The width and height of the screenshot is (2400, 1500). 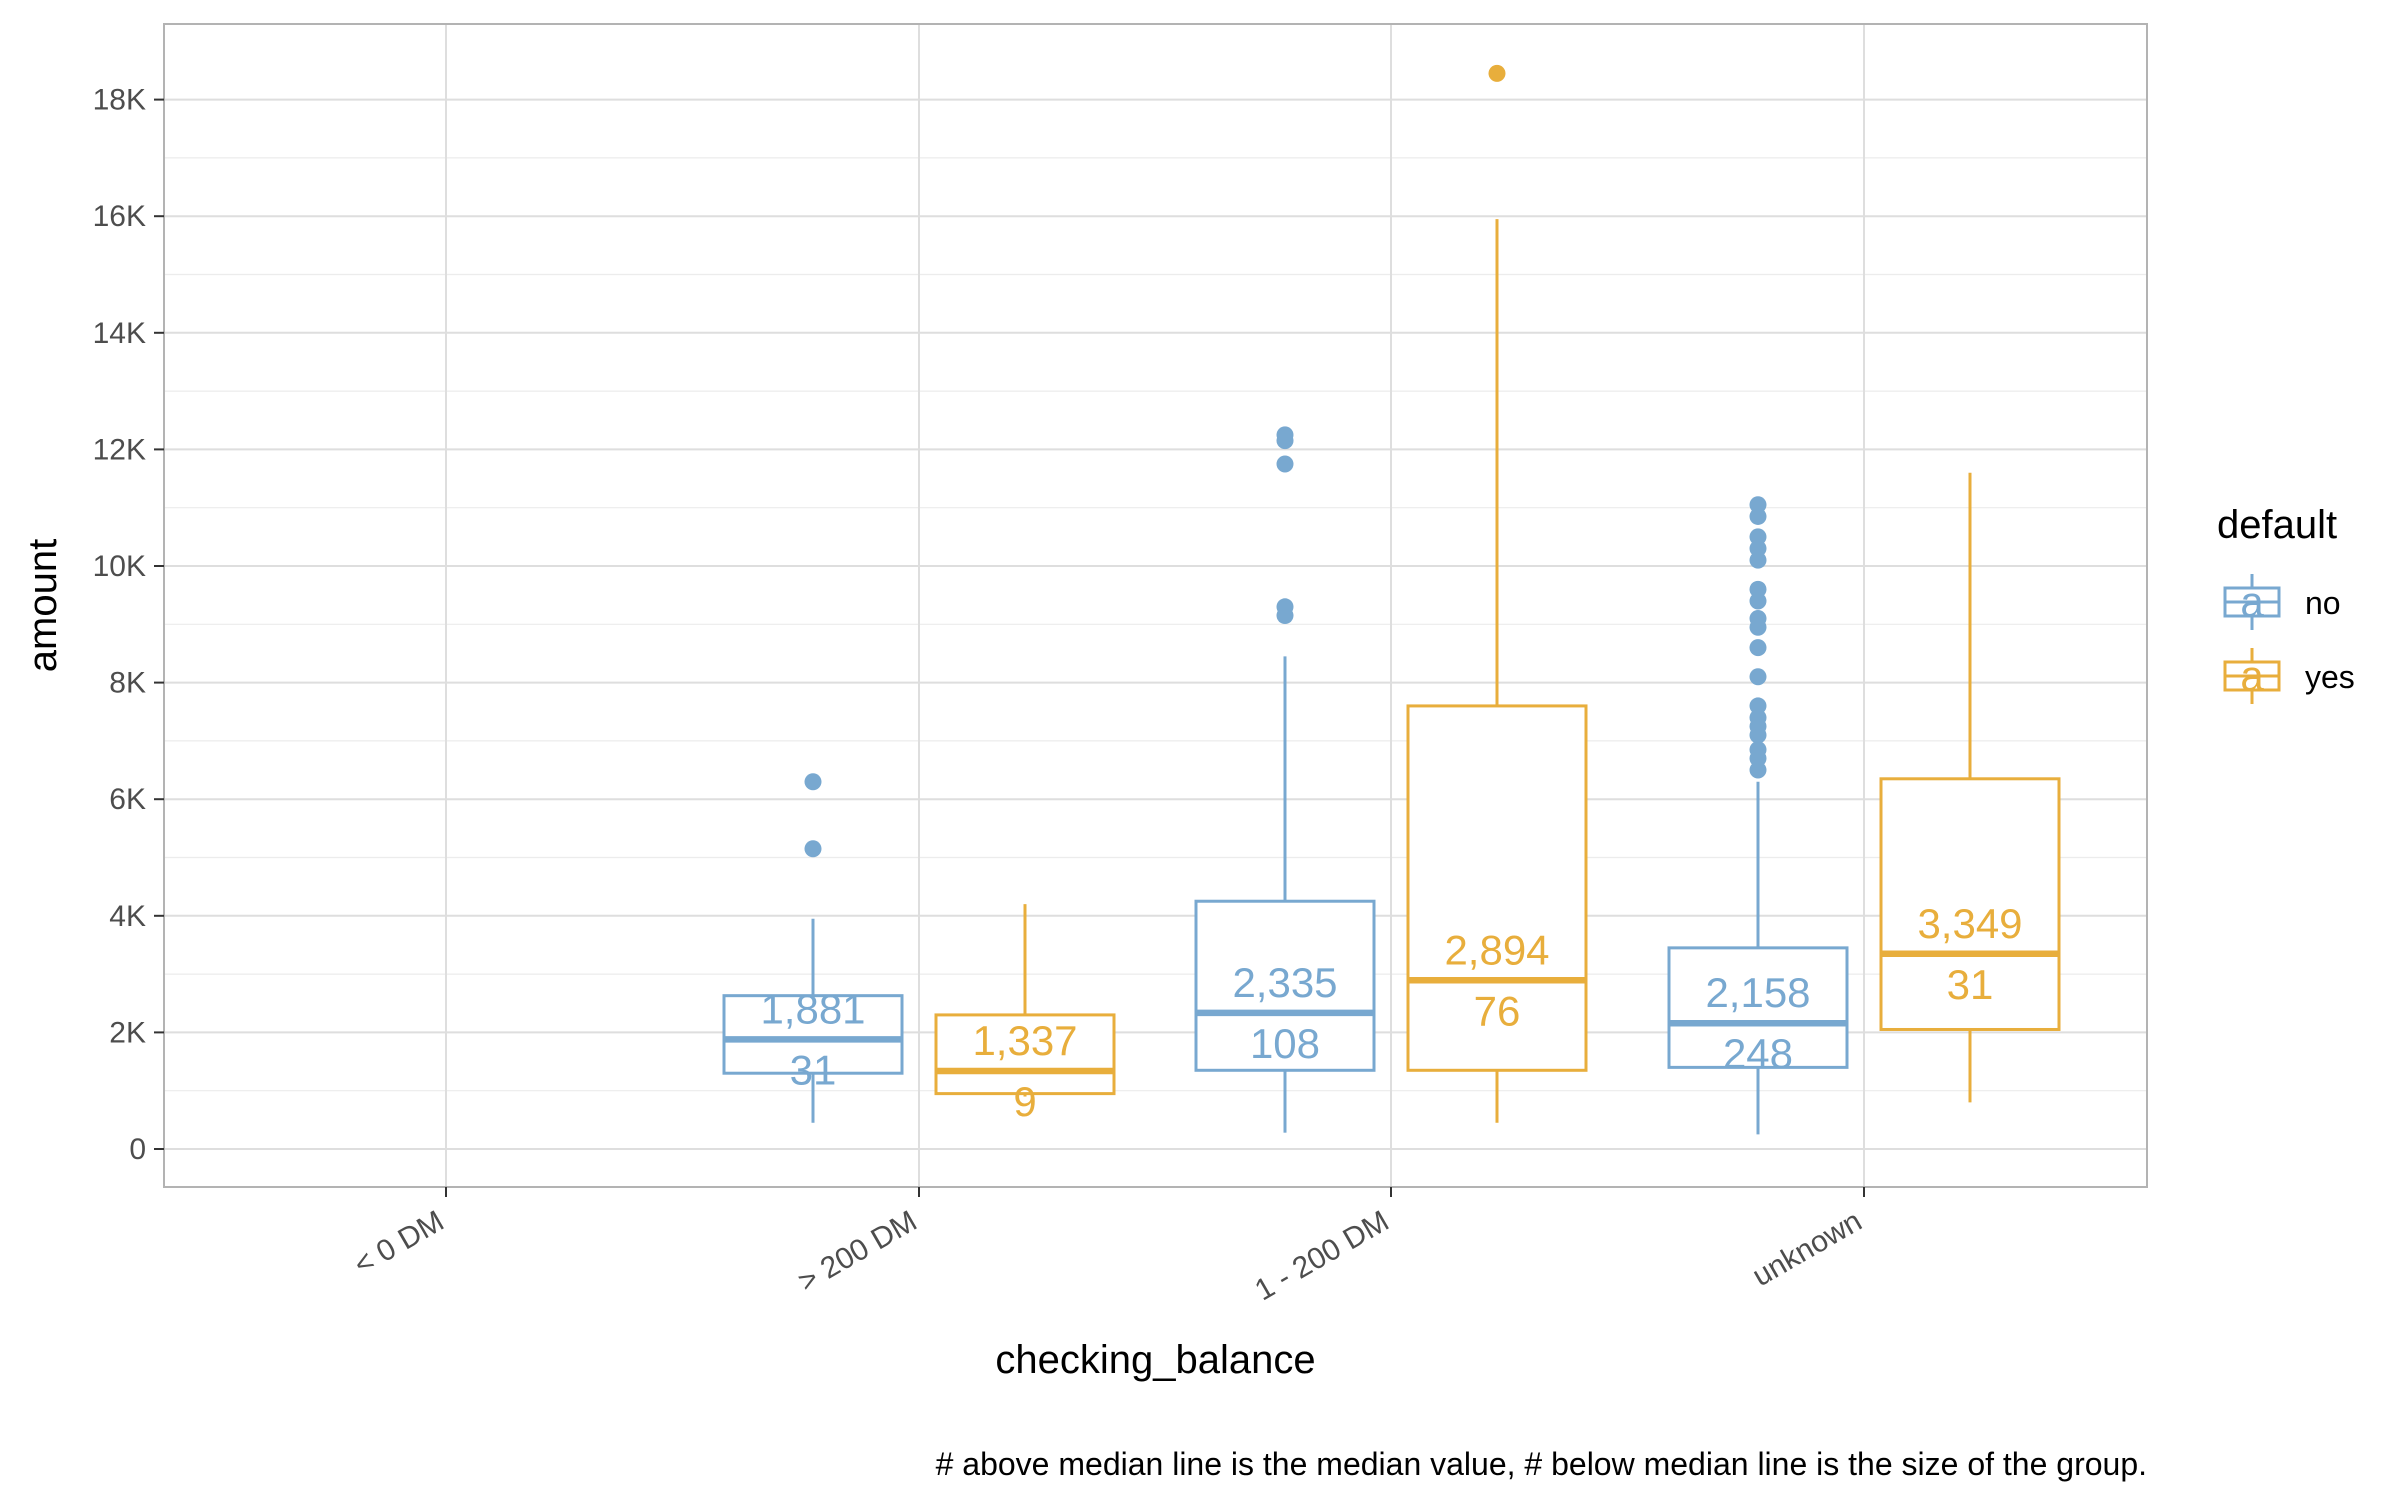 I want to click on box-yes-3: 3,349 31, so click(x=1970, y=787).